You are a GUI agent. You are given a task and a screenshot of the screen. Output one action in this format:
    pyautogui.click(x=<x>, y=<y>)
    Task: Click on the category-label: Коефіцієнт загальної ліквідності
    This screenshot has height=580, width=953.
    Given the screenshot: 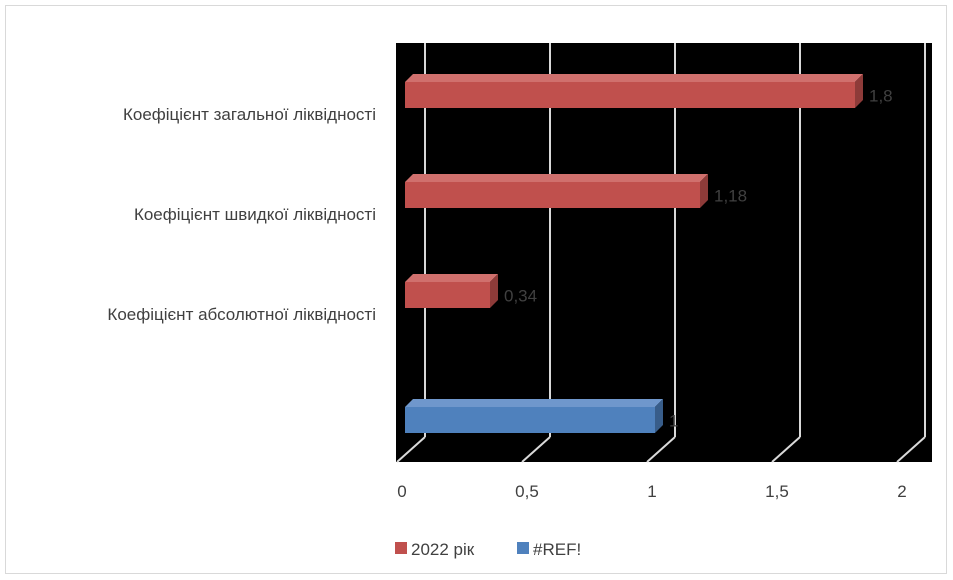 What is the action you would take?
    pyautogui.click(x=249, y=114)
    